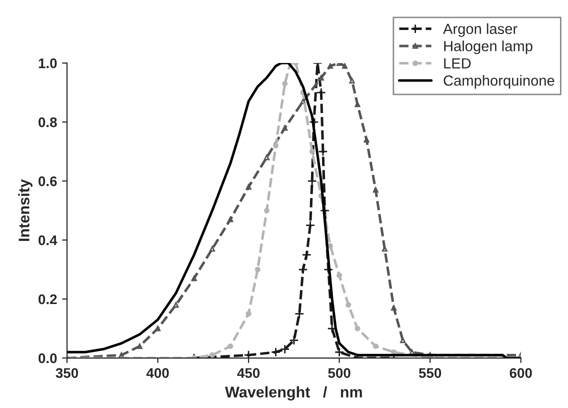  What do you see at coordinates (293, 393) in the screenshot?
I see `x-axis-title: Wavelenght / nm` at bounding box center [293, 393].